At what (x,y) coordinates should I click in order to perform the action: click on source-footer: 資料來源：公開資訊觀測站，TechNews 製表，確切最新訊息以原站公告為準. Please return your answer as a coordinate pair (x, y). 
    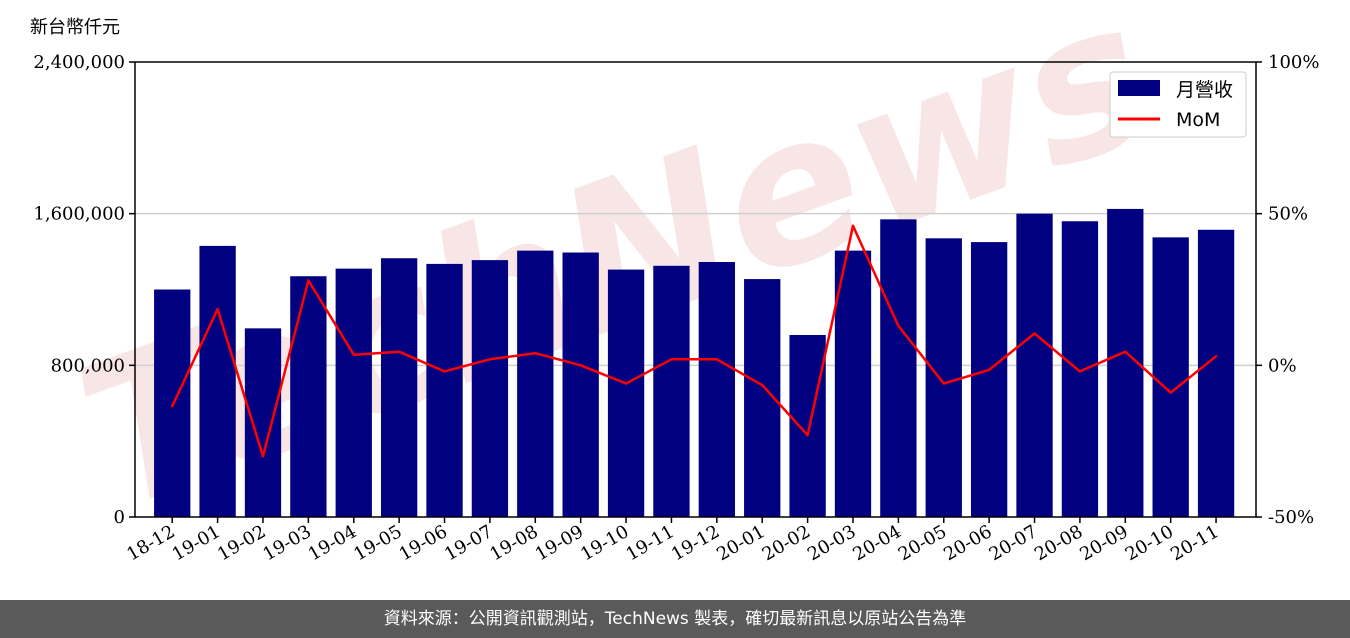
    Looking at the image, I should click on (675, 619).